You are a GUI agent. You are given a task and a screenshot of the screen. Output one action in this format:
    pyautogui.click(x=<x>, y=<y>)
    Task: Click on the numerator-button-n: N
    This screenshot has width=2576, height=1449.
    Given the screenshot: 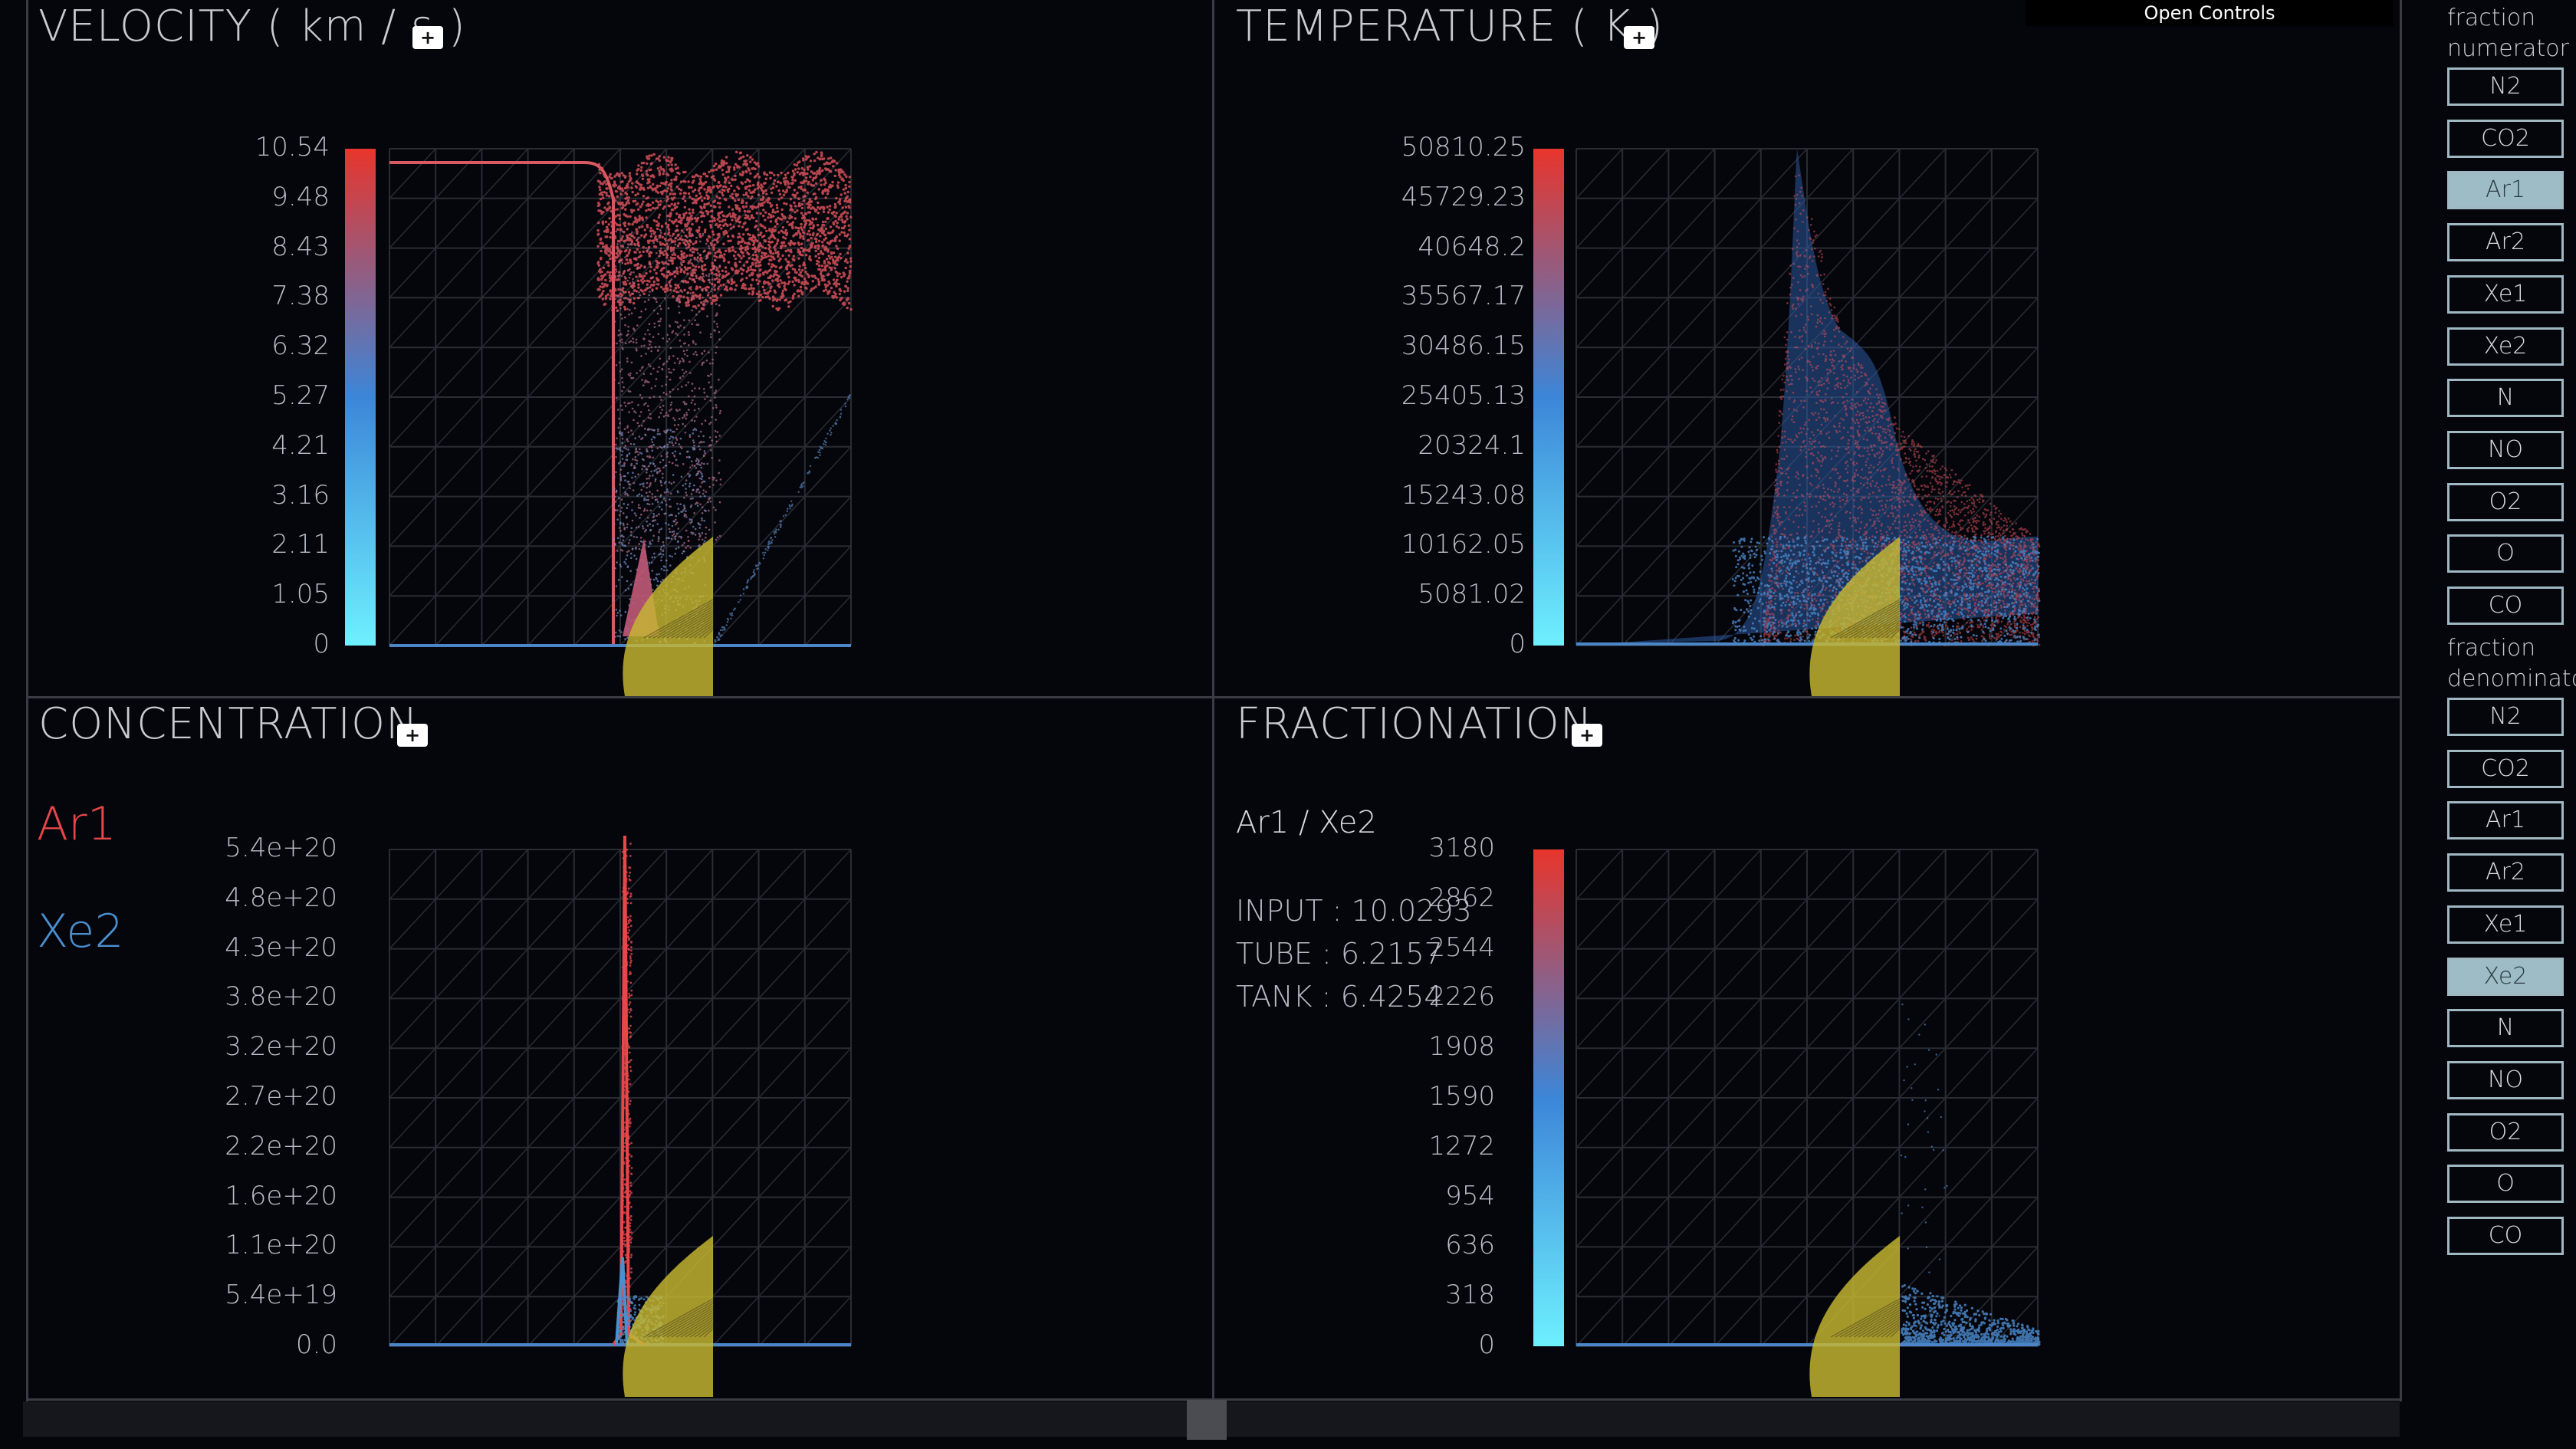 What is the action you would take?
    pyautogui.click(x=2505, y=398)
    